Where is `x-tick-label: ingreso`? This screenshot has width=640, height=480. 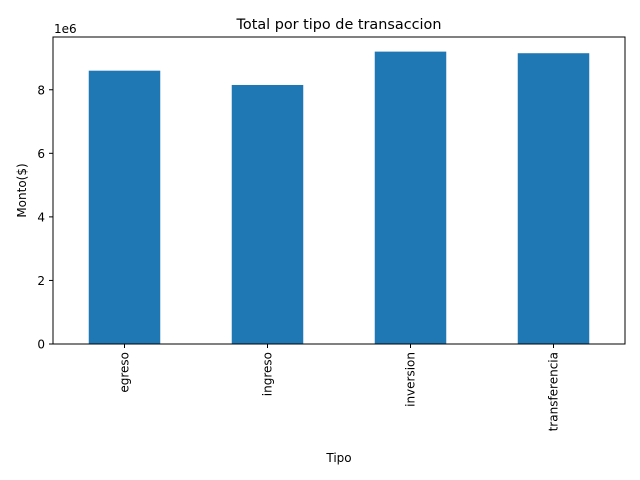 x-tick-label: ingreso is located at coordinates (268, 374).